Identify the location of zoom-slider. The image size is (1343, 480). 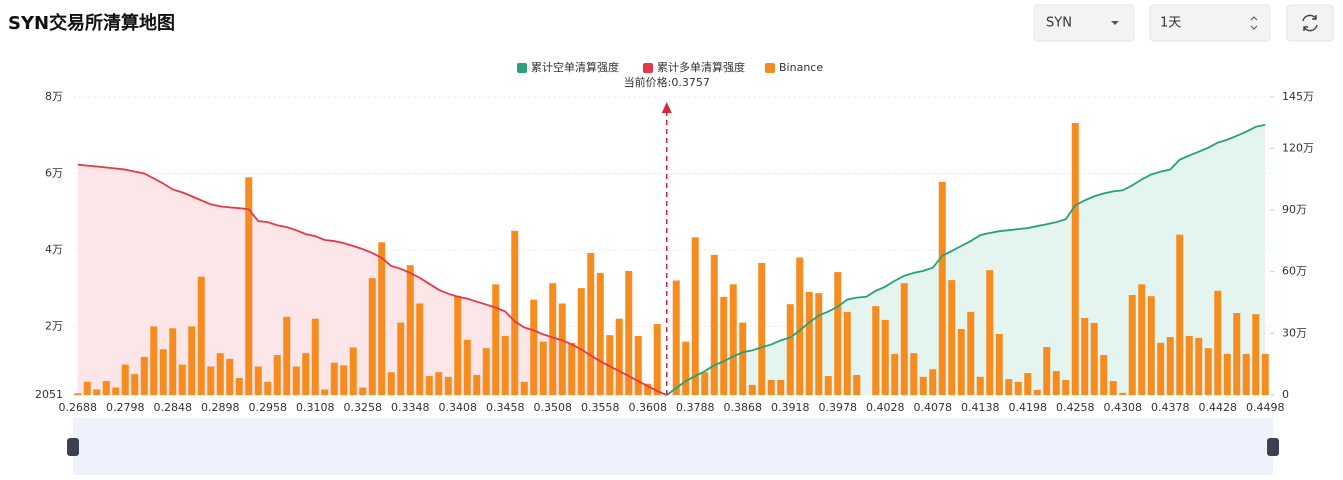
(673, 446).